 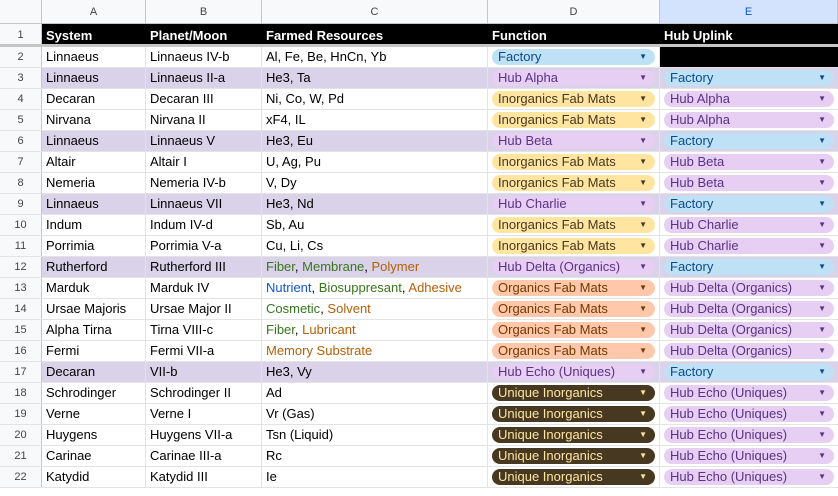 I want to click on cell-planet: Ursae Major II, so click(x=204, y=309).